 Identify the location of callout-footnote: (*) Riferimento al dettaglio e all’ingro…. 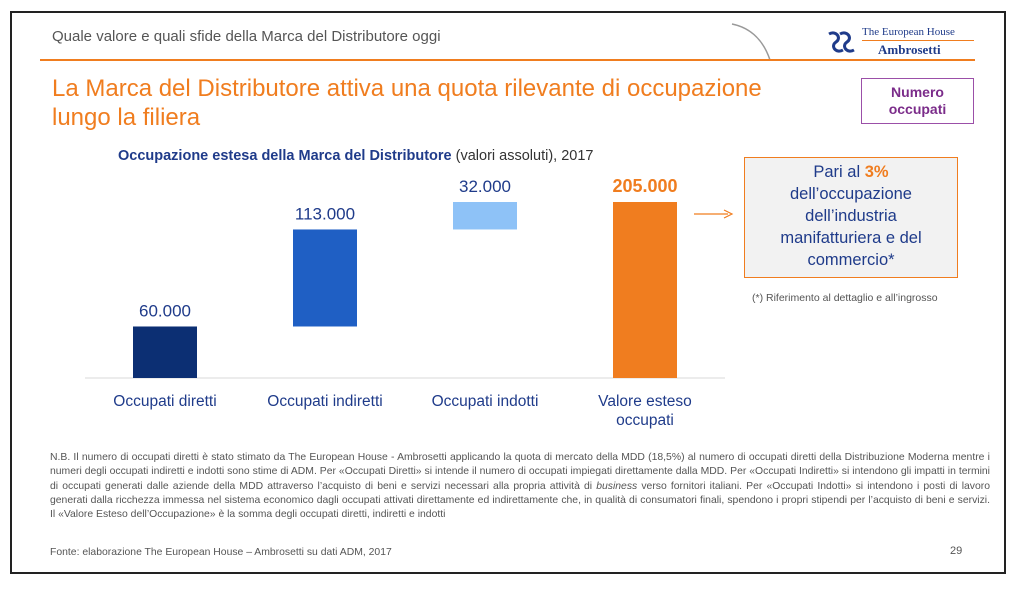
(845, 298).